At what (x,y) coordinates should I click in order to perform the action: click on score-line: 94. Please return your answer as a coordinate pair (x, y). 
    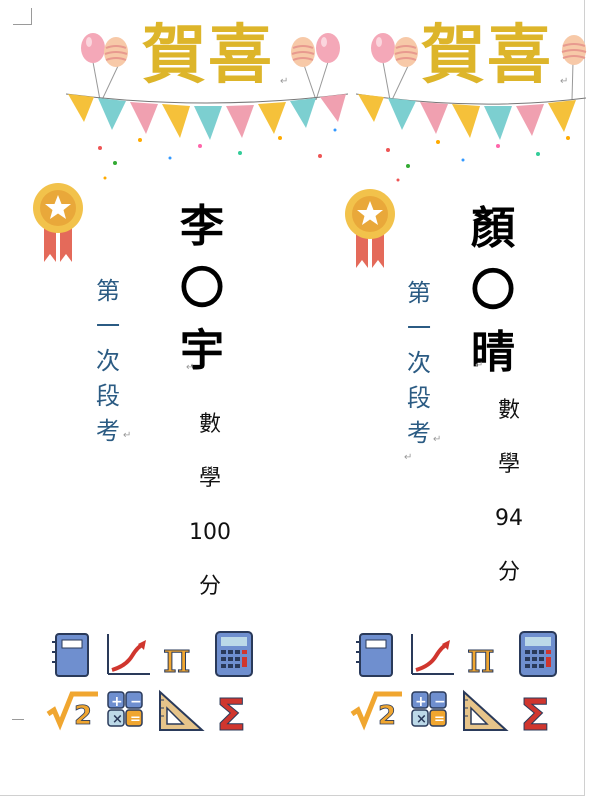
    Looking at the image, I should click on (509, 518).